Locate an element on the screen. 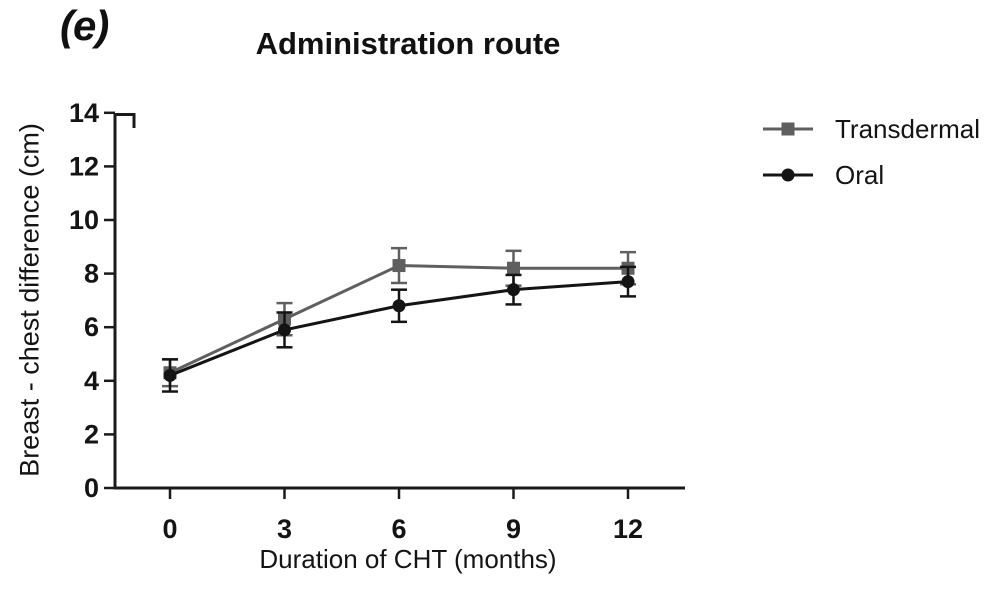  y-tick-label: 6 is located at coordinates (91, 327).